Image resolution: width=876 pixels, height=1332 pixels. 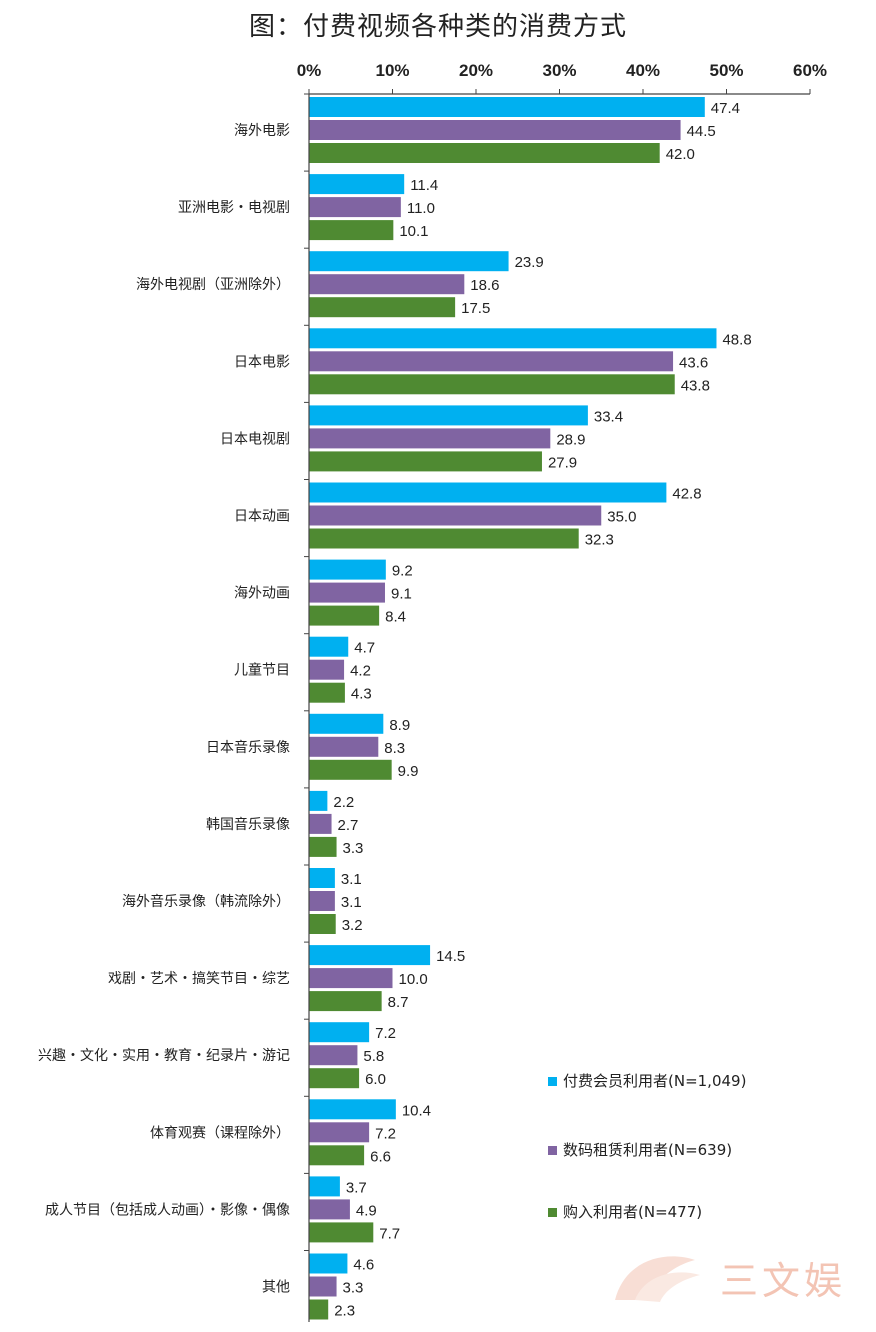 What do you see at coordinates (348, 825) in the screenshot?
I see `value-label: 2.7` at bounding box center [348, 825].